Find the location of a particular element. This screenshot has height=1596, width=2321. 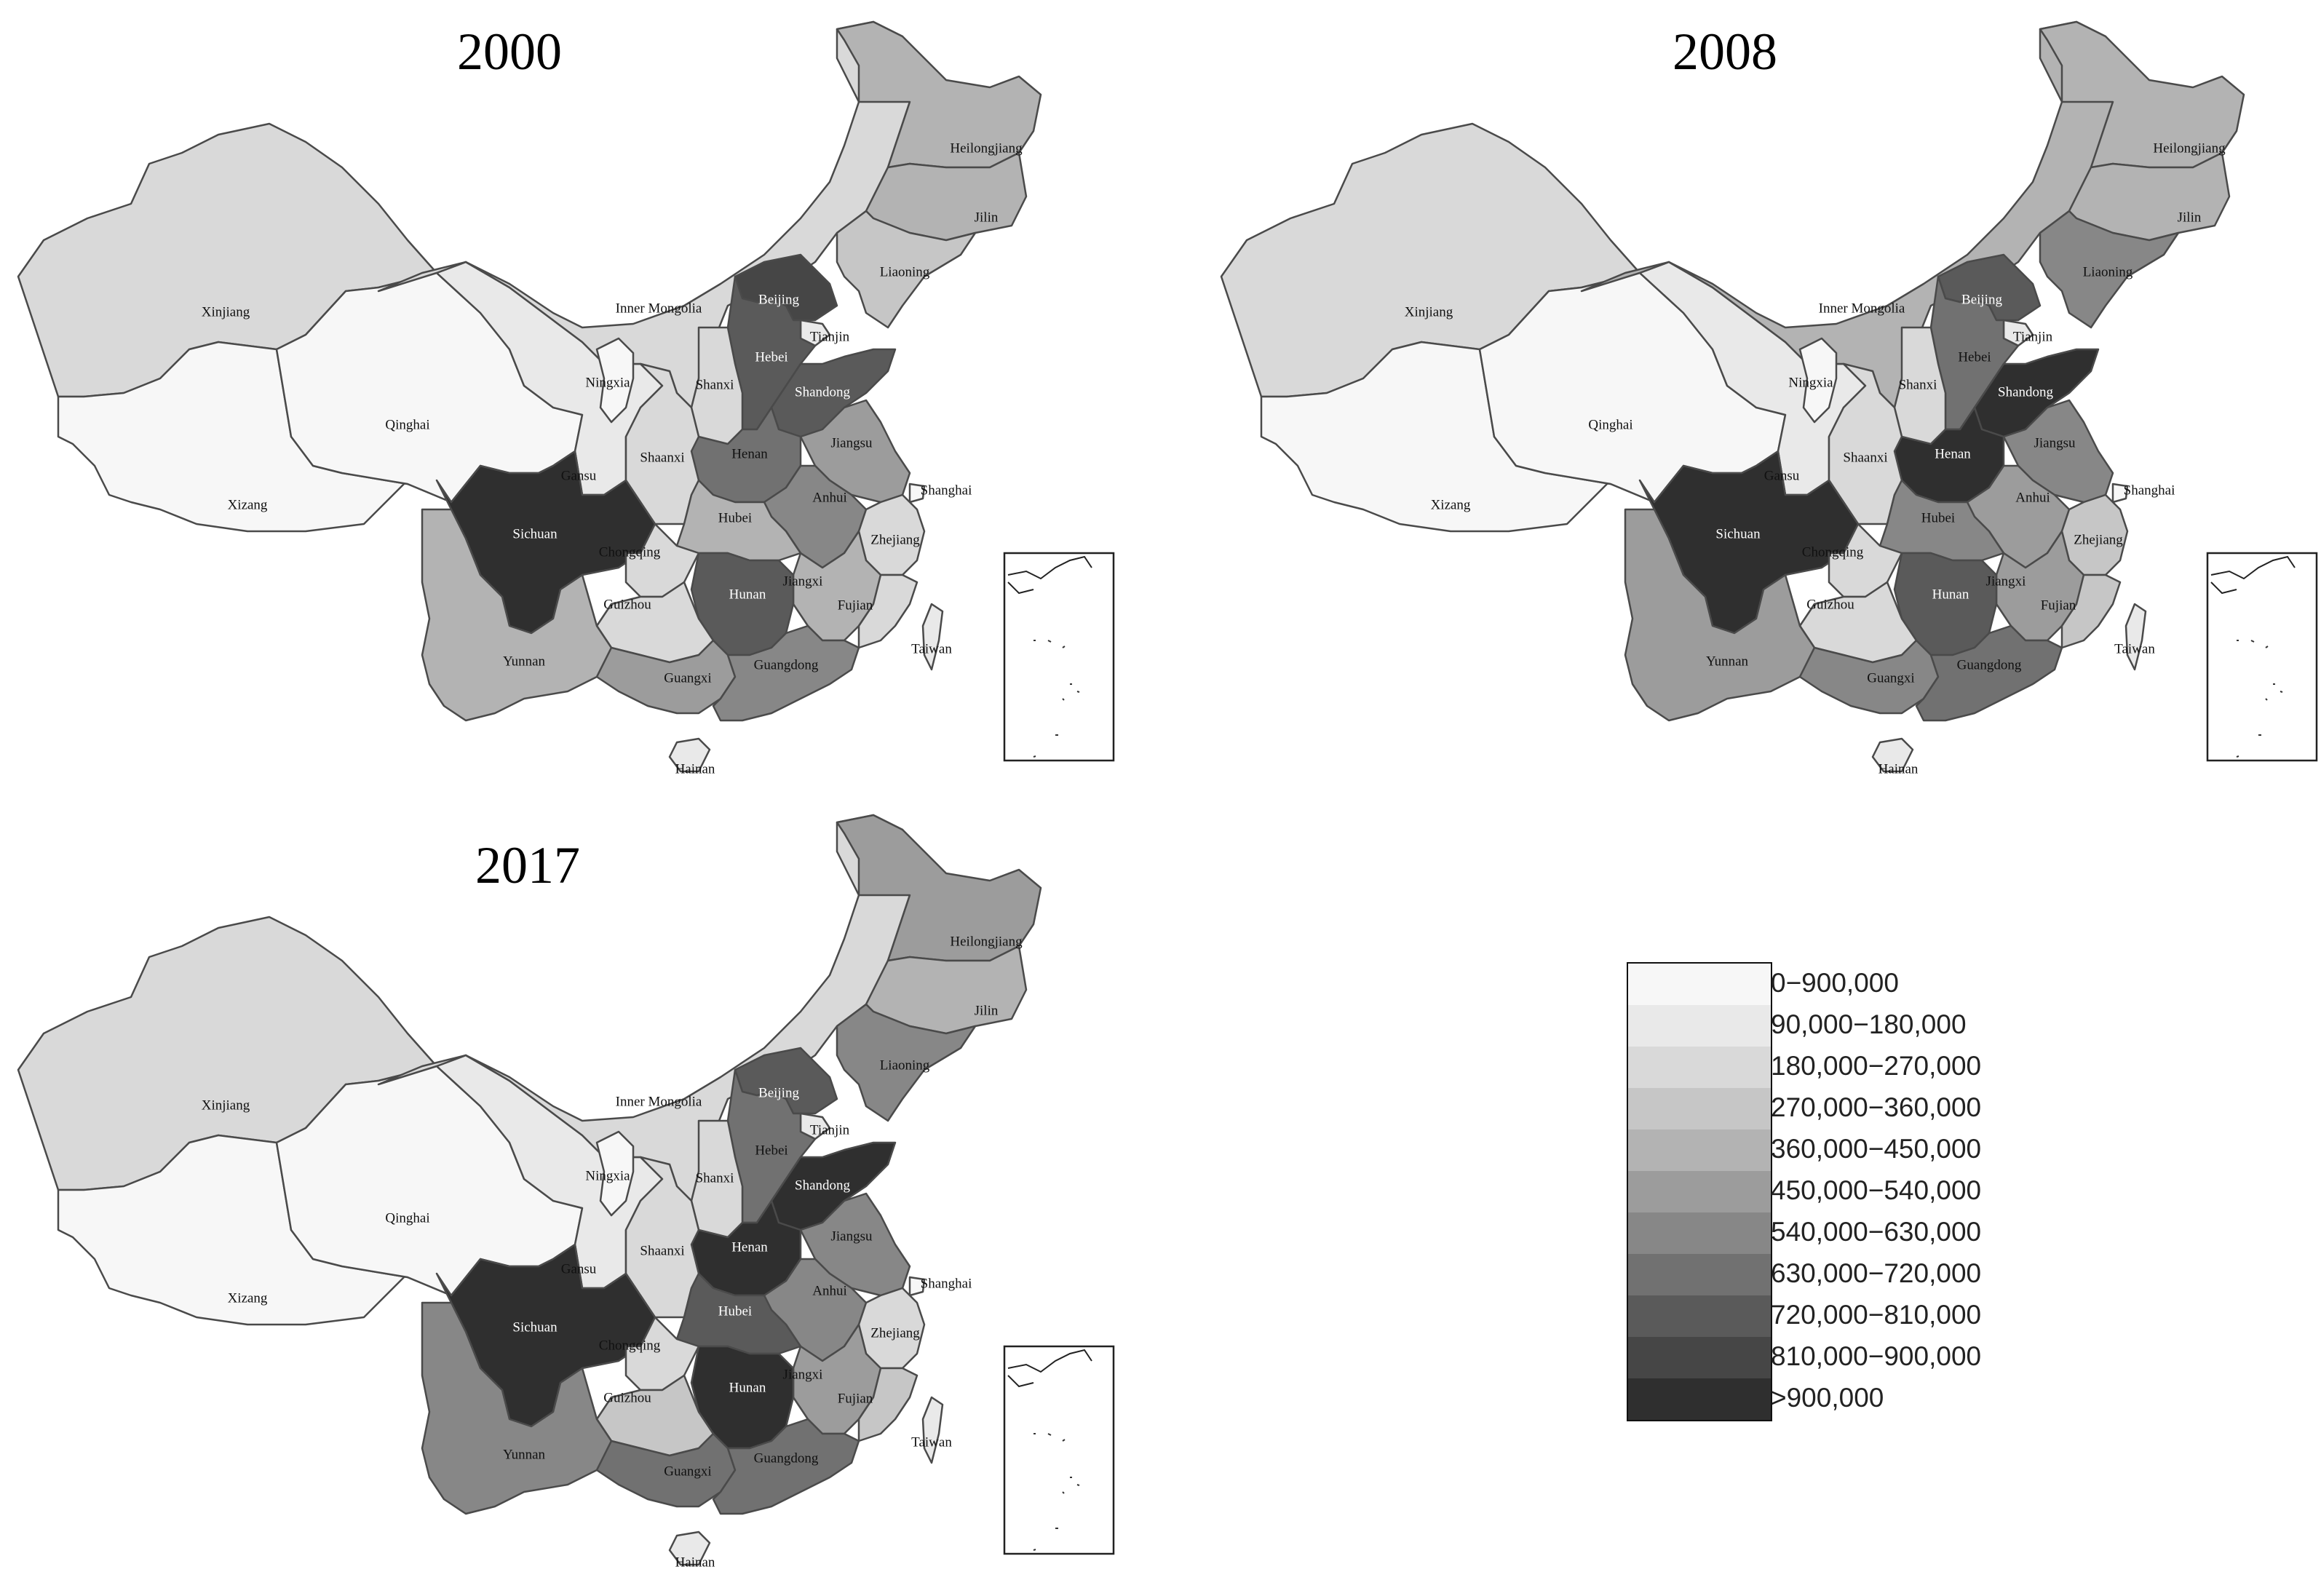

province-label-taiwan-2008: Taiwan is located at coordinates (2134, 648).